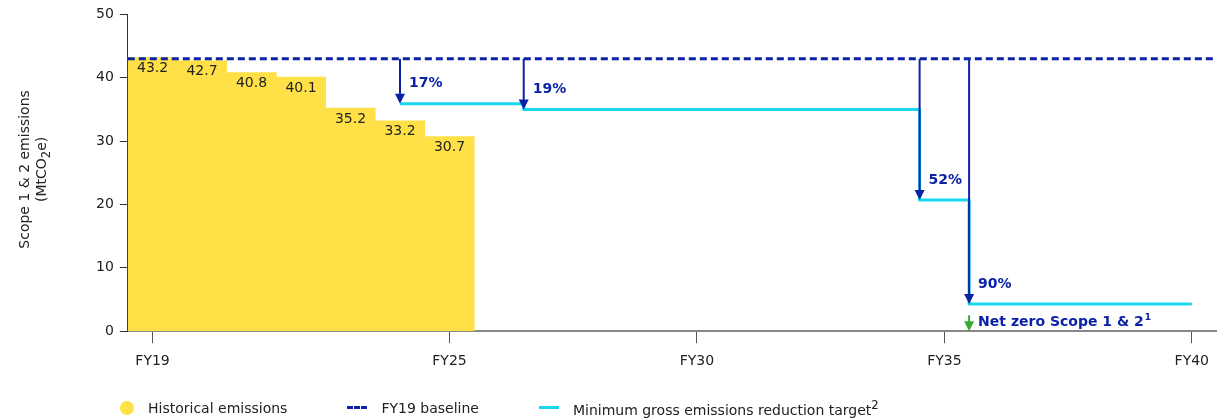 Image resolution: width=1219 pixels, height=419 pixels. What do you see at coordinates (104, 139) in the screenshot?
I see `y-tick-label: 30` at bounding box center [104, 139].